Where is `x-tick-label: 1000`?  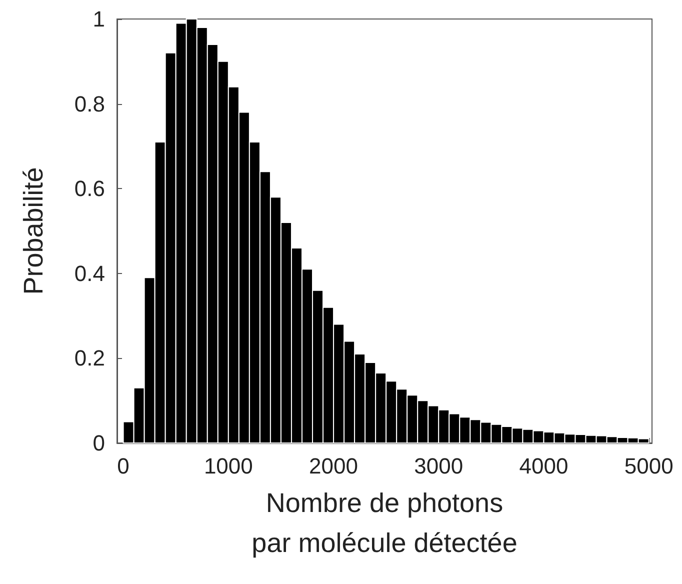
x-tick-label: 1000 is located at coordinates (228, 466).